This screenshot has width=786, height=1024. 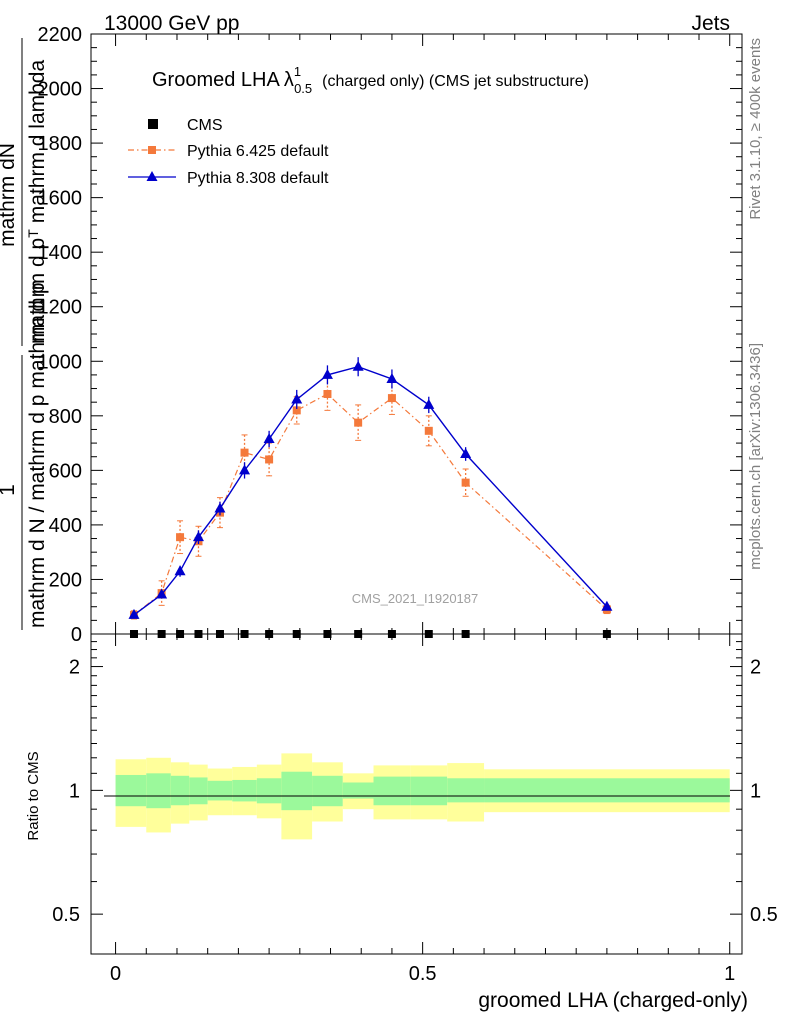 I want to click on x-axis-label: groomed LHA (charged-only), so click(x=613, y=1000).